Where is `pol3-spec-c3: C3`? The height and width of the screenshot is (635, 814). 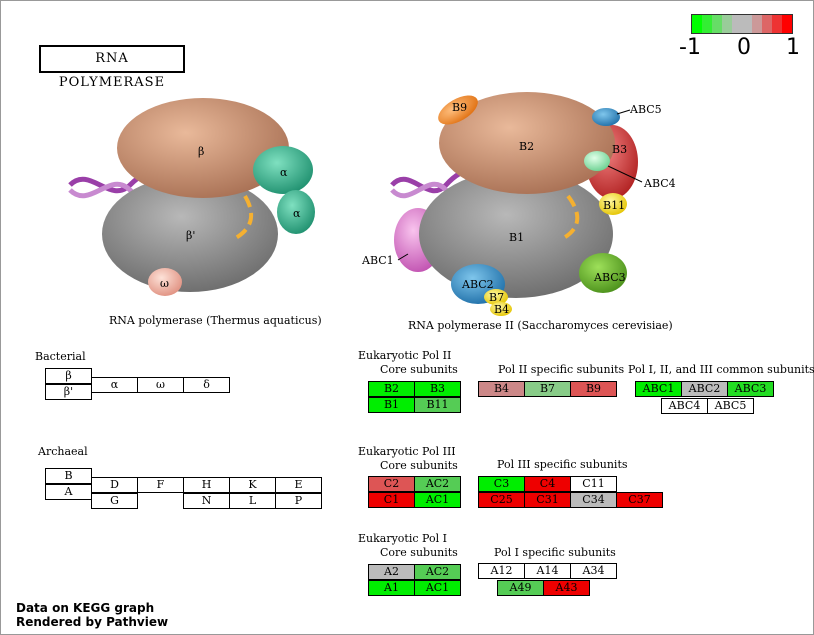 pol3-spec-c3: C3 is located at coordinates (501, 484).